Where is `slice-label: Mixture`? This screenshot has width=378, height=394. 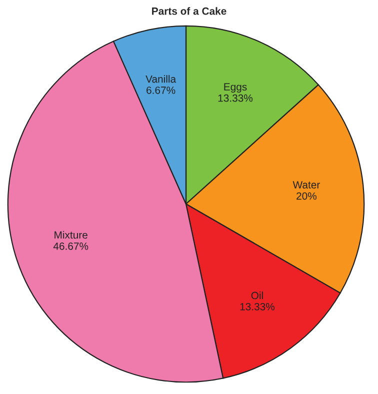
slice-label: Mixture is located at coordinates (71, 234).